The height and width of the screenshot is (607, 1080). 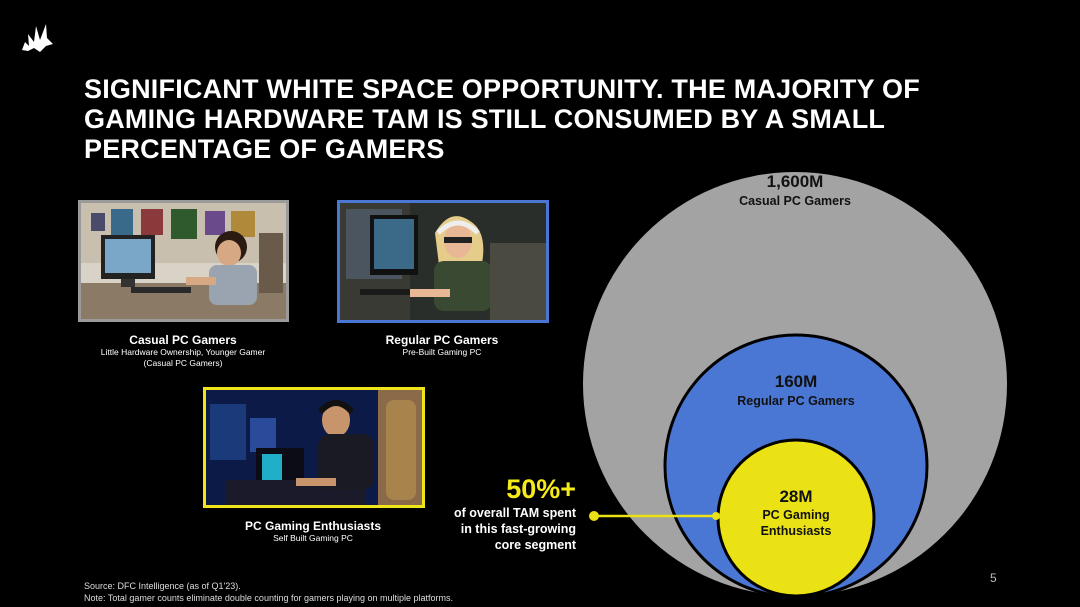 I want to click on title-line: PERCENTAGE OF GAMERS, so click(x=264, y=149).